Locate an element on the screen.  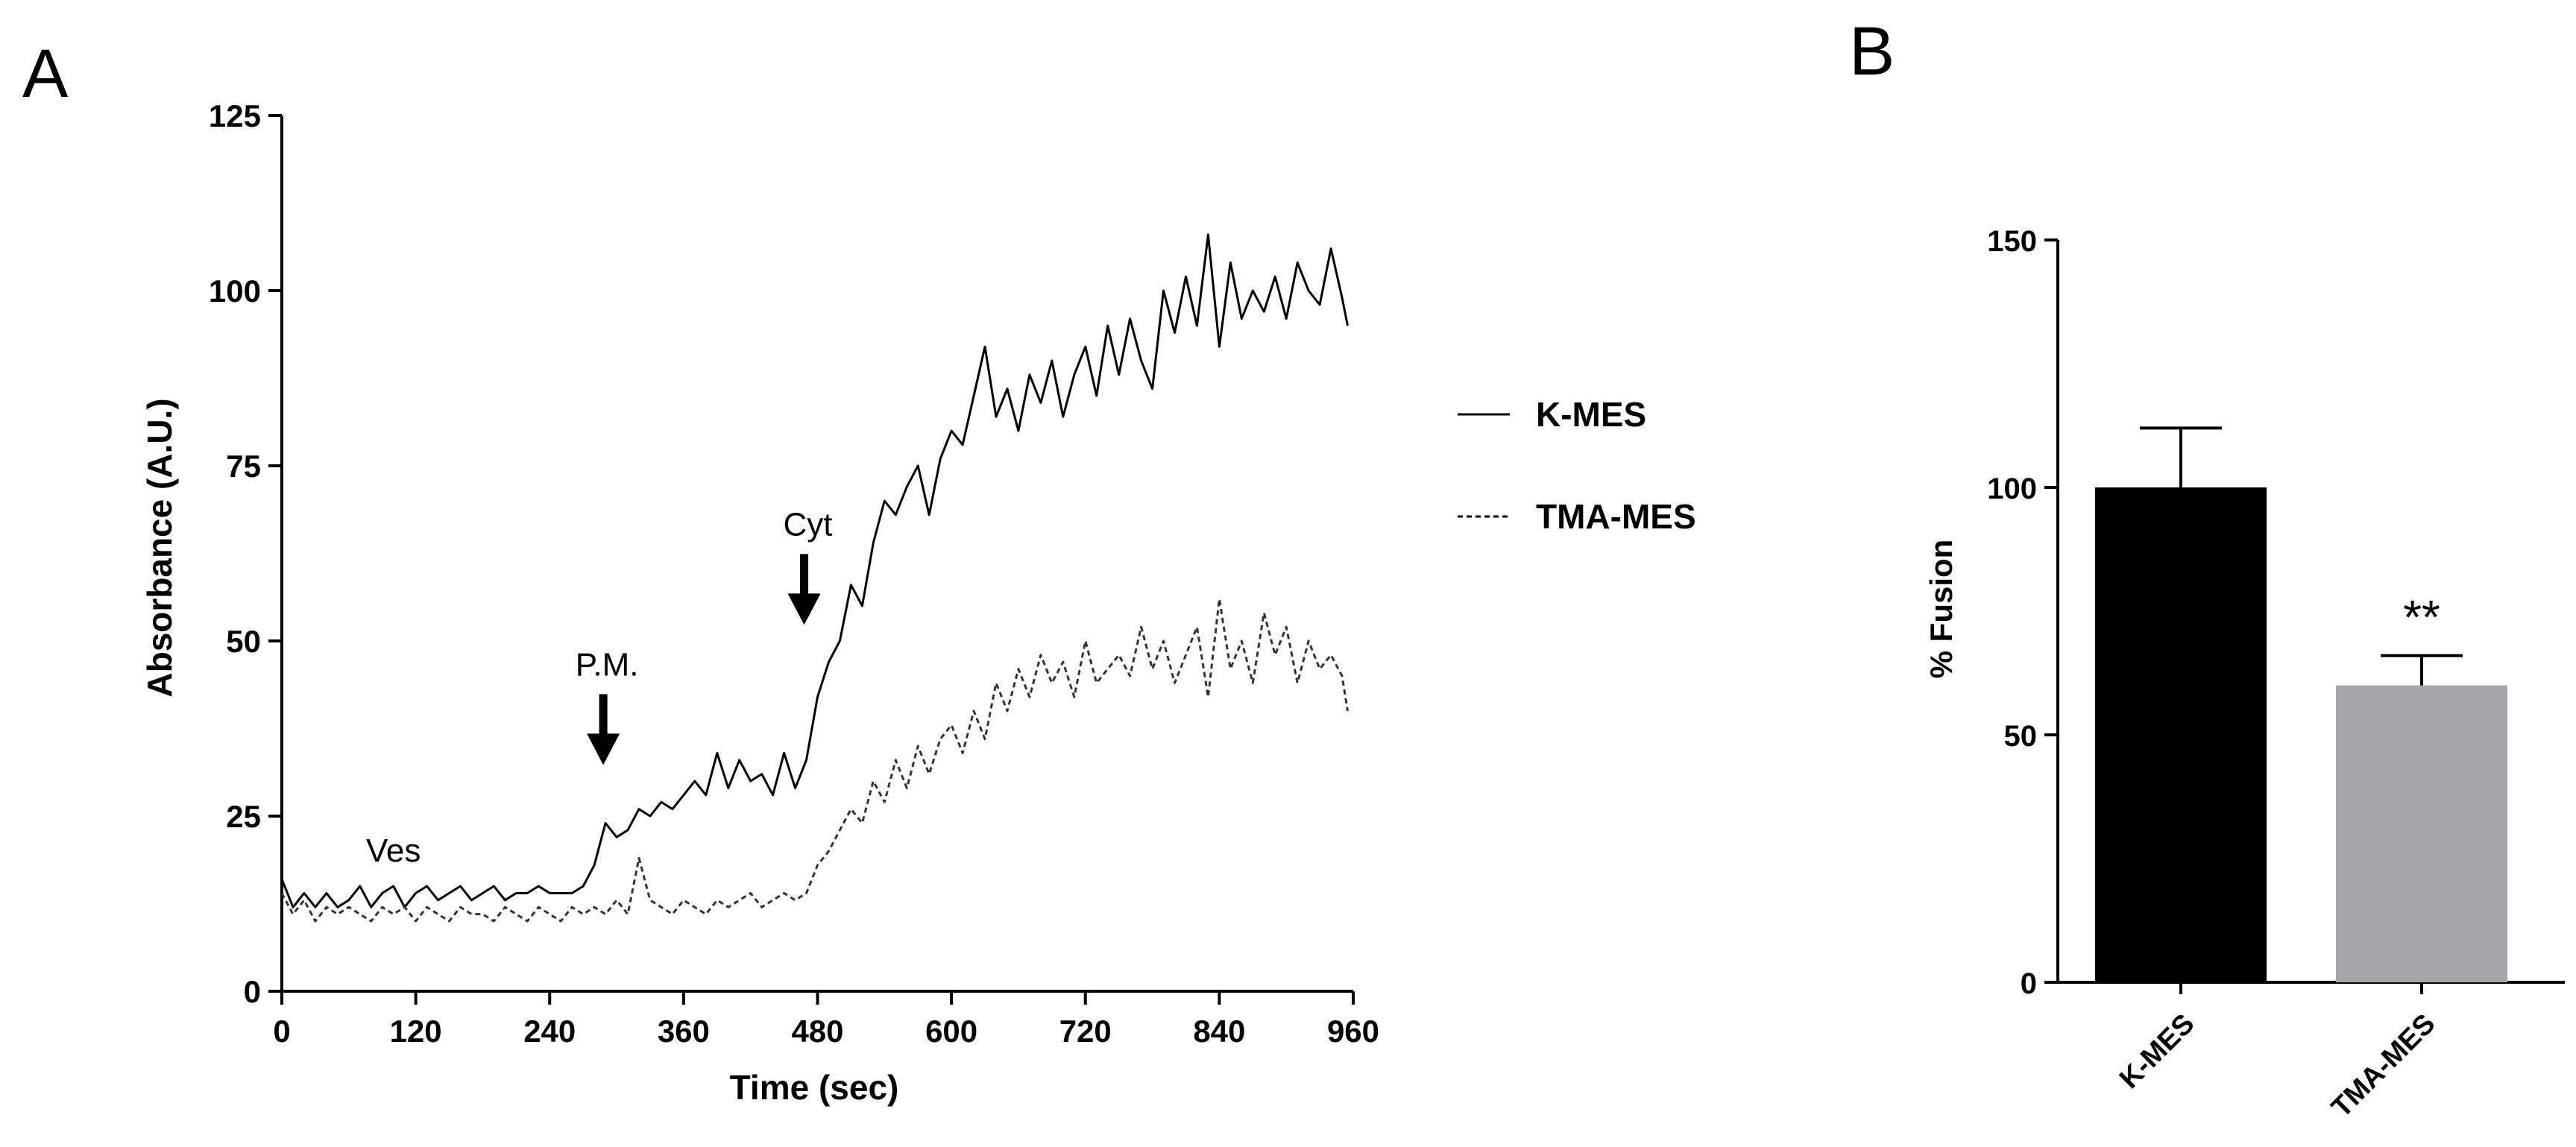
panel-b-ticks: 0 50 100 150 is located at coordinates (2022, 612).